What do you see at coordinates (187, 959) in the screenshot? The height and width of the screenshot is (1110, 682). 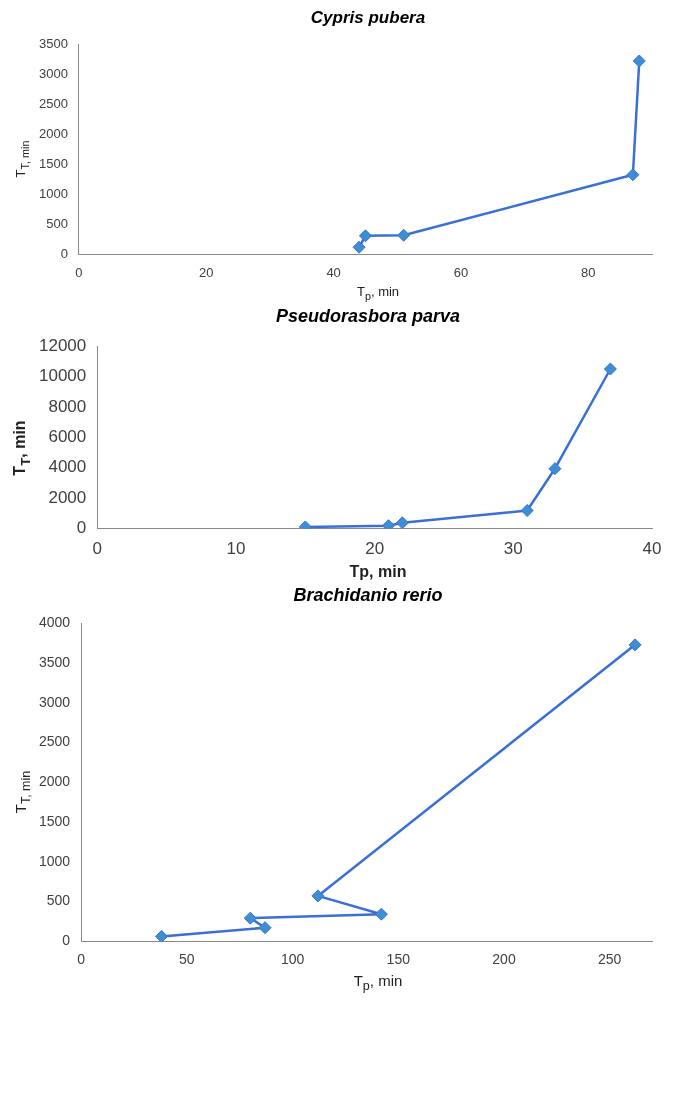 I see `x-tick-label: 50` at bounding box center [187, 959].